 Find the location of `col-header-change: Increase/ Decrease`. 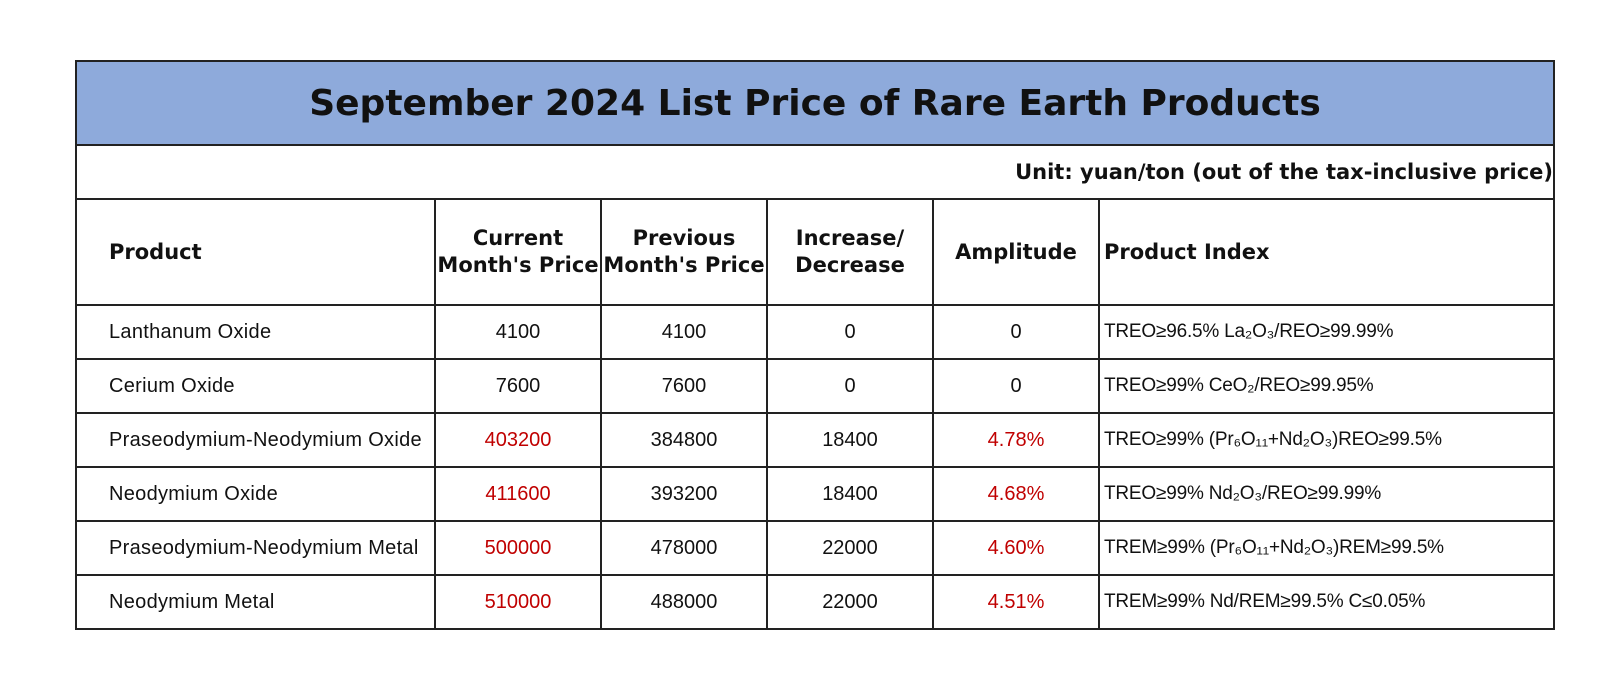

col-header-change: Increase/ Decrease is located at coordinates (850, 253).